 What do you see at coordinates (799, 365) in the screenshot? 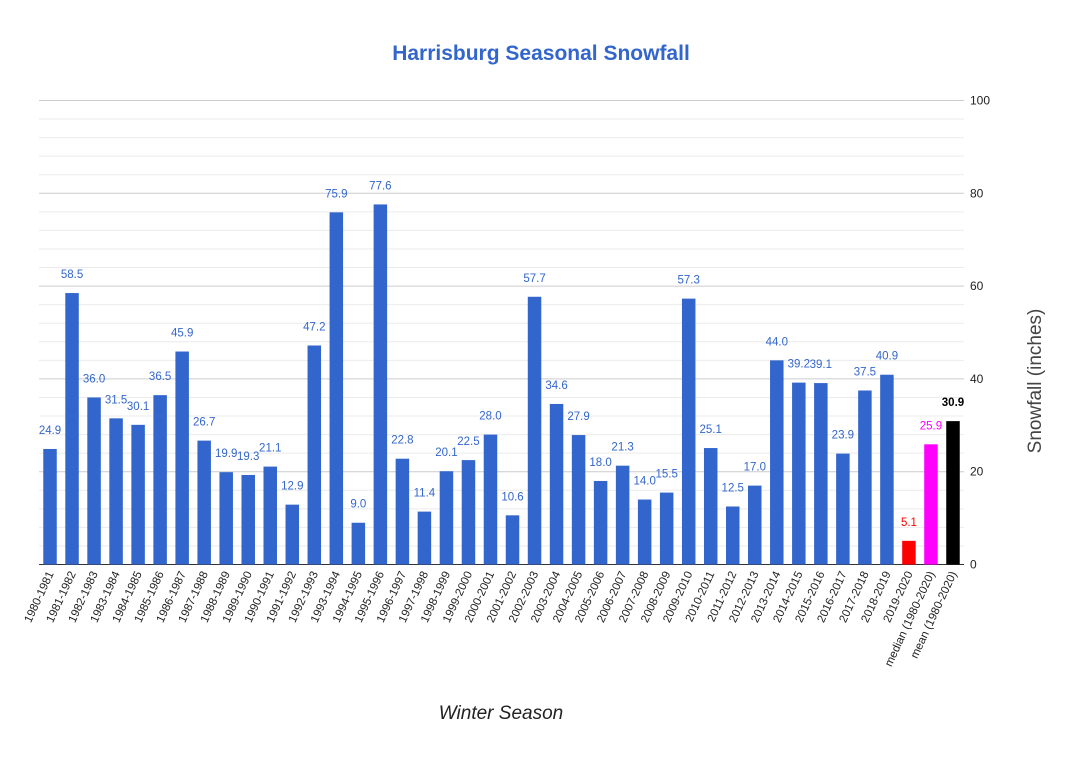
I see `data-label: 39.2` at bounding box center [799, 365].